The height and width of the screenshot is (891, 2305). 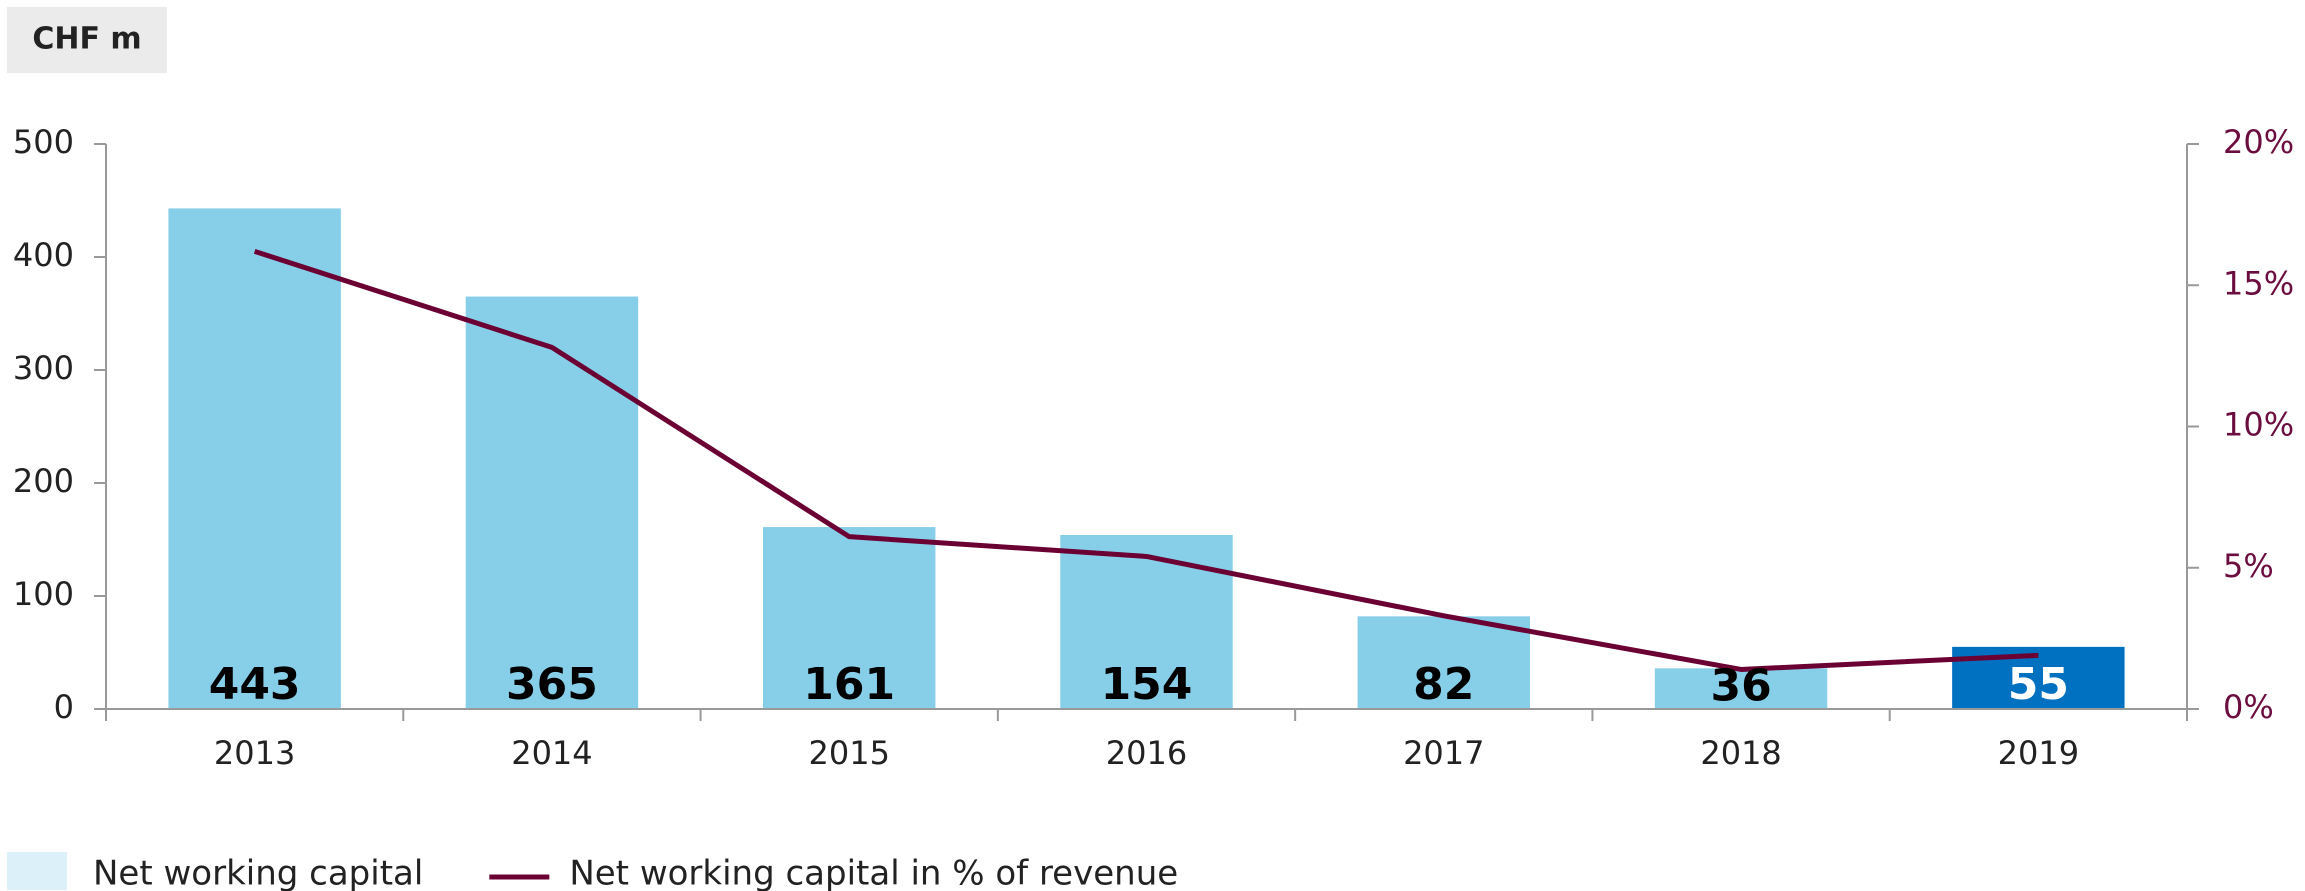 I want to click on x-tick-label: 2019, so click(x=2038, y=753).